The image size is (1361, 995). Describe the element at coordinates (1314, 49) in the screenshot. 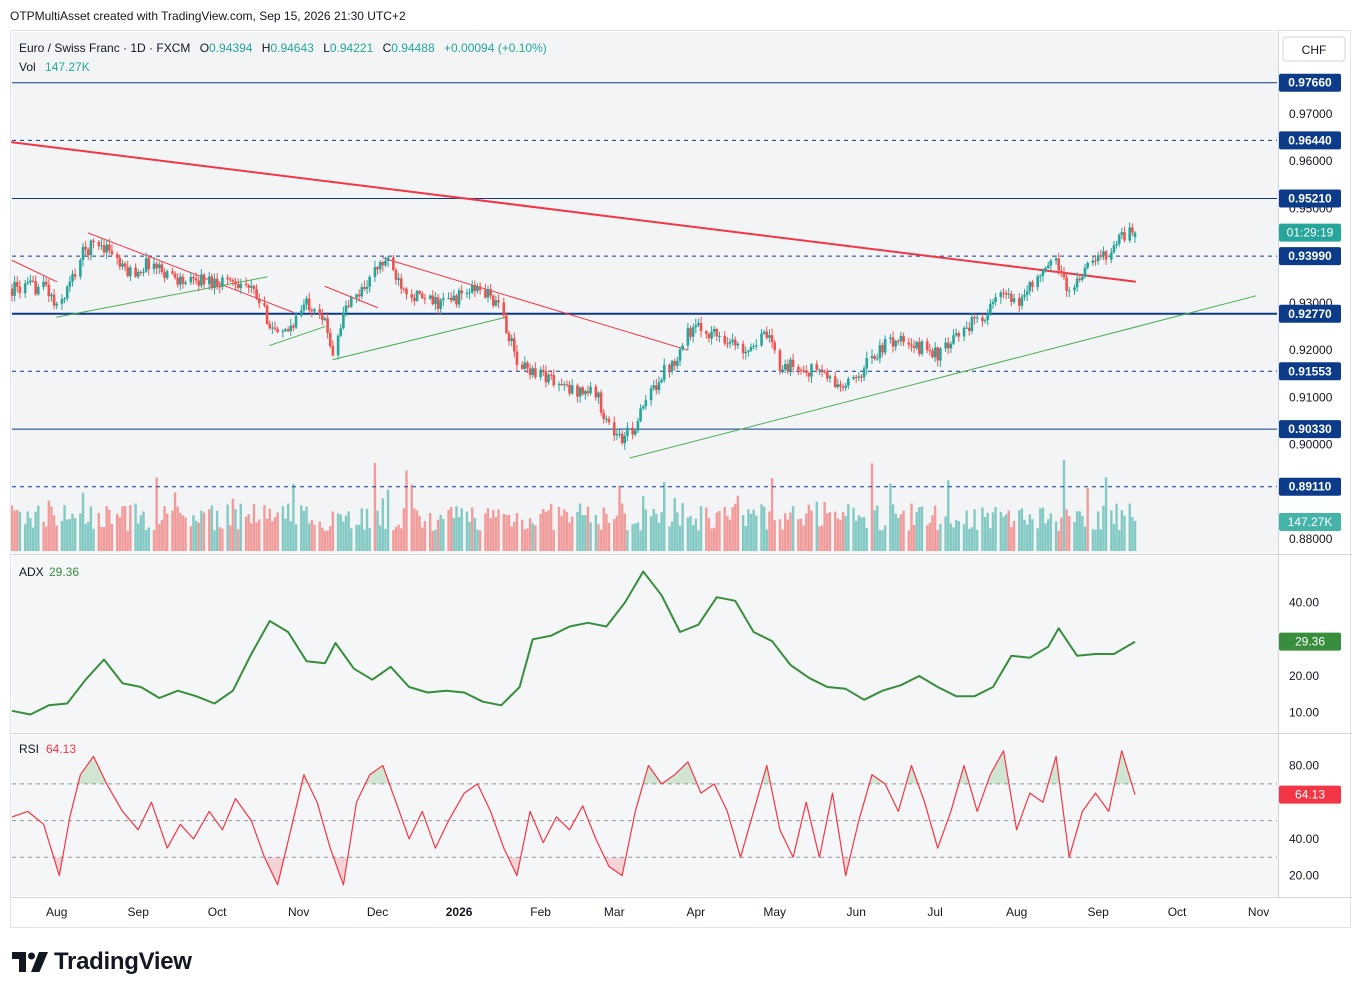

I see `currency-button: CHF` at that location.